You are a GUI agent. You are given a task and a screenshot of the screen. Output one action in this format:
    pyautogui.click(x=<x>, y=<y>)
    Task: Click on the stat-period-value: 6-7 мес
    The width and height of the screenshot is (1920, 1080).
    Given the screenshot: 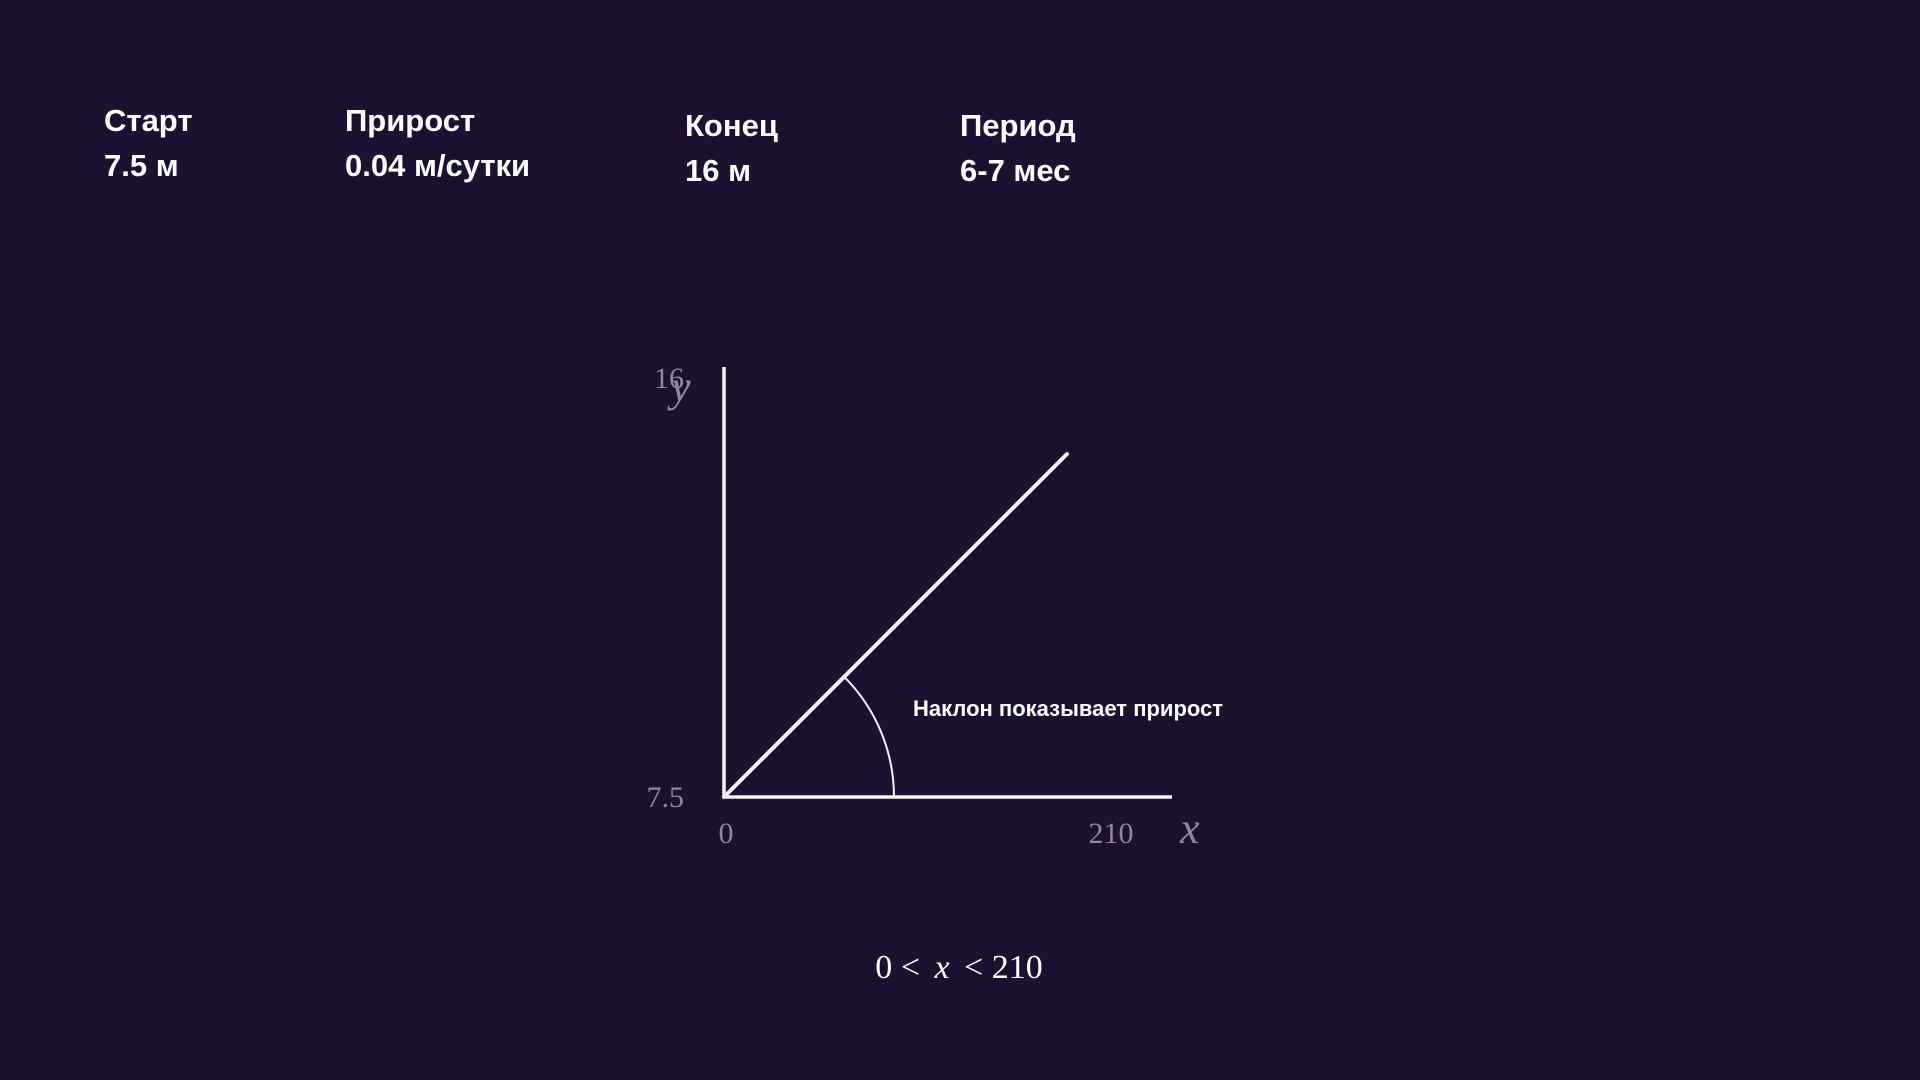 What is the action you would take?
    pyautogui.click(x=1015, y=170)
    